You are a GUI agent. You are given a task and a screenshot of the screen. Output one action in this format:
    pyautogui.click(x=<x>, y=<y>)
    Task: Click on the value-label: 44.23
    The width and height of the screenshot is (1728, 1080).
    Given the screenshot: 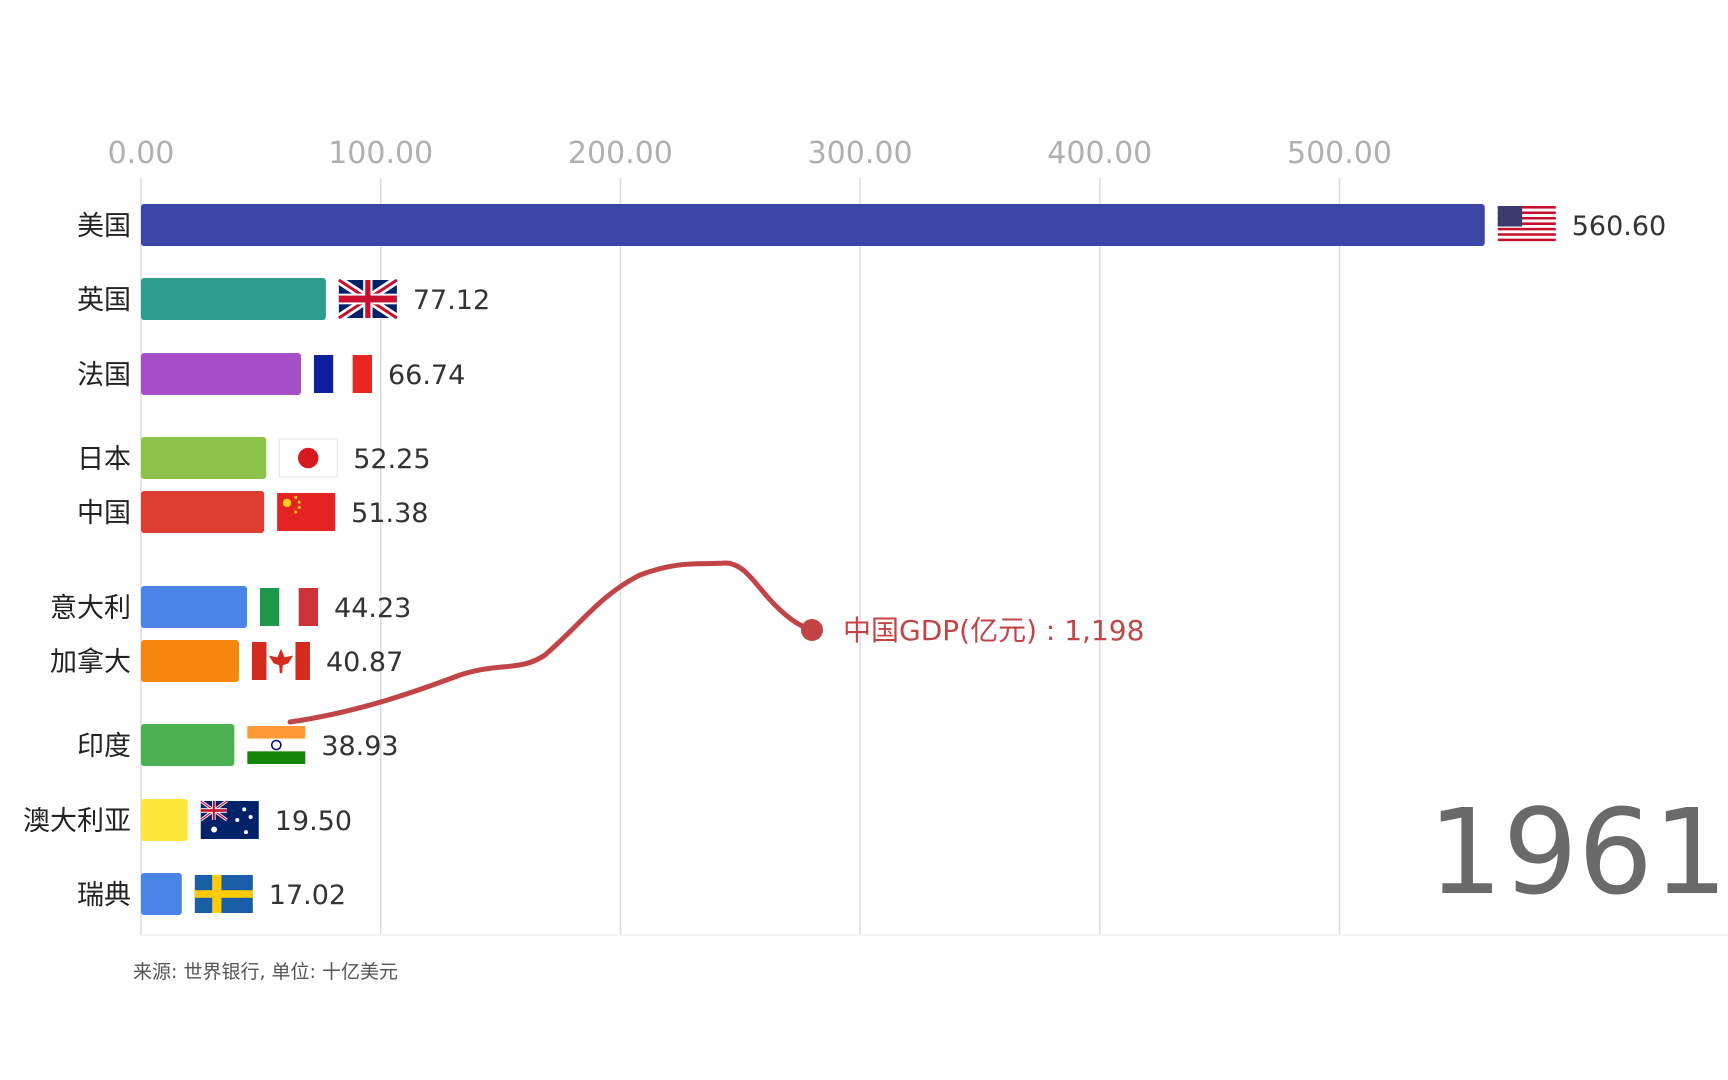 What is the action you would take?
    pyautogui.click(x=372, y=608)
    